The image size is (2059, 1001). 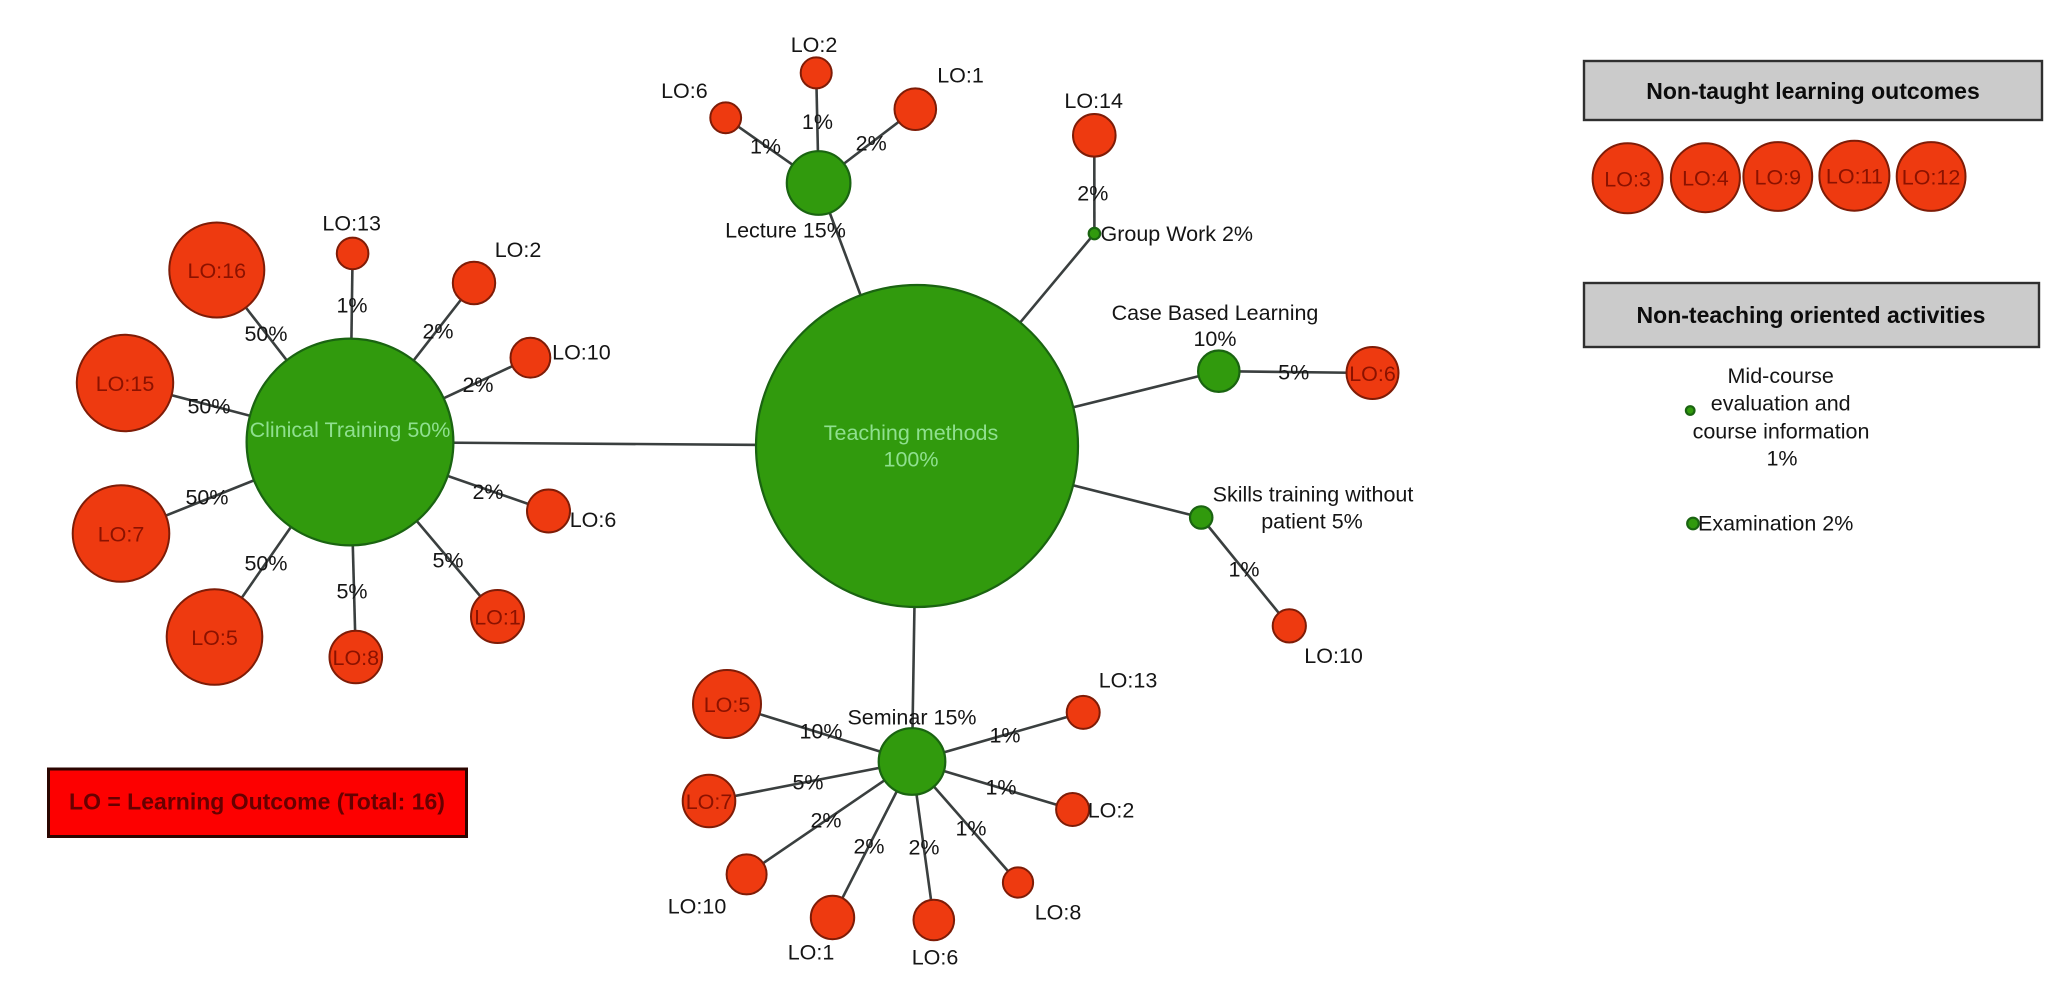 I want to click on svg-text: LO:9, so click(x=1777, y=178).